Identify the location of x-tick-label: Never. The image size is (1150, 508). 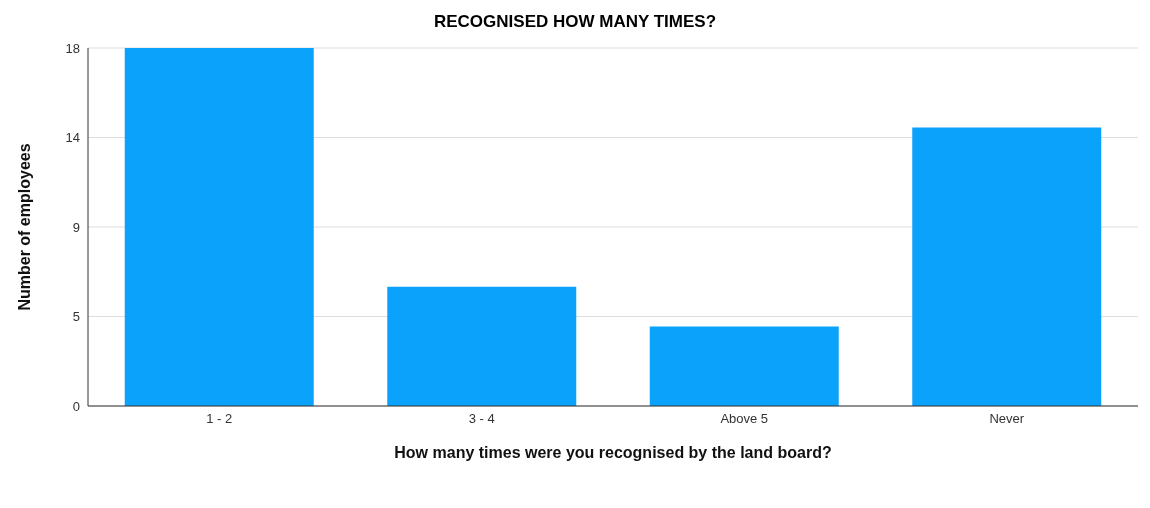
(1007, 419).